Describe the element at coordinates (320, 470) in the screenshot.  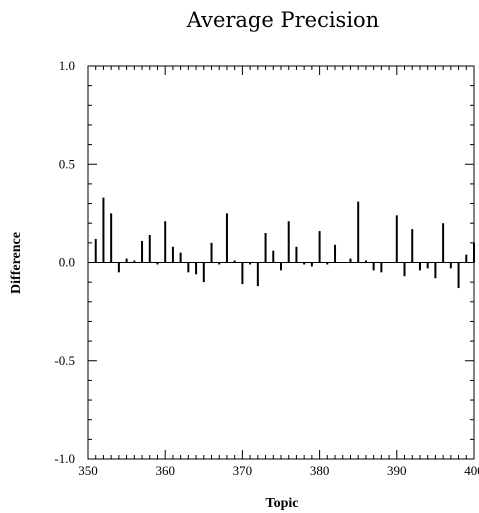
I see `x-tick-label: 380` at that location.